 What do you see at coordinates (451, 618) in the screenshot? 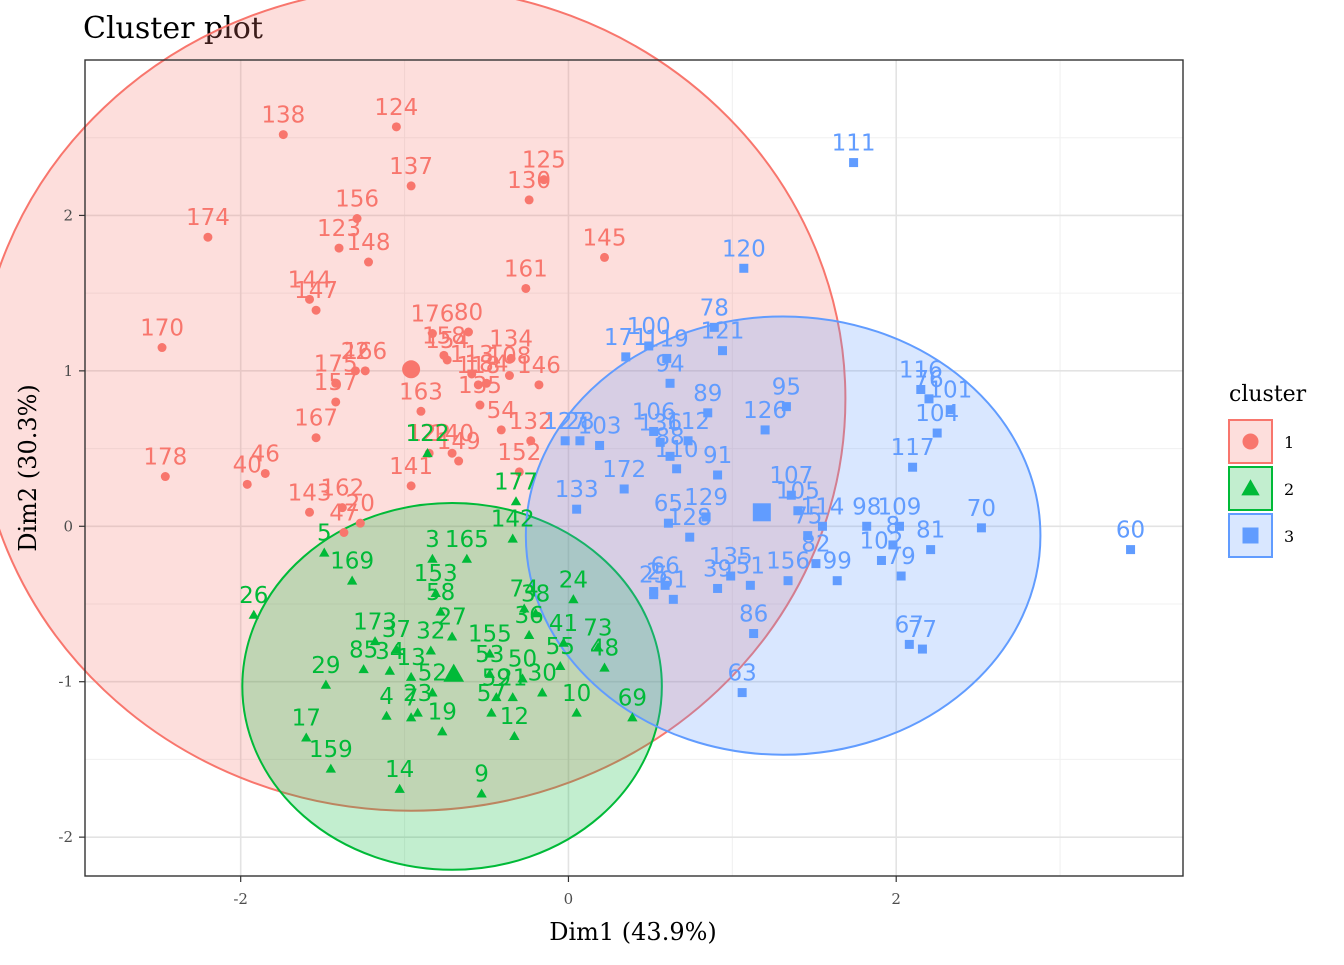
I see `cluster-2-point-label: 27` at bounding box center [451, 618].